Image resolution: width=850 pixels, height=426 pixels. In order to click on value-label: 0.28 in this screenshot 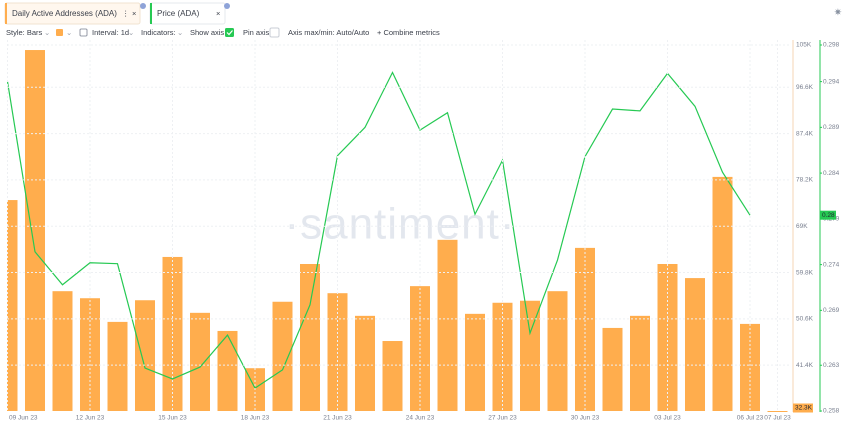, I will do `click(828, 215)`.